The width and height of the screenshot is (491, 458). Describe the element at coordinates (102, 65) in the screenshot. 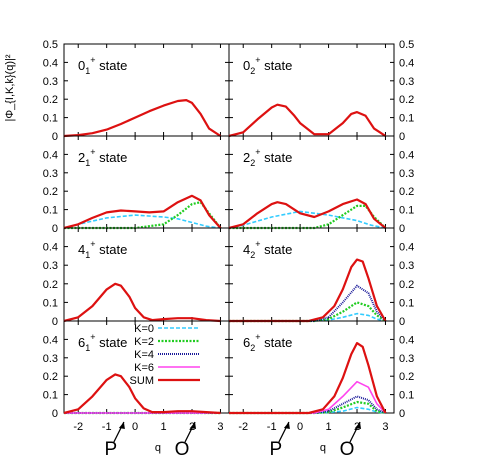

I see `panel-title: 01+ state` at that location.